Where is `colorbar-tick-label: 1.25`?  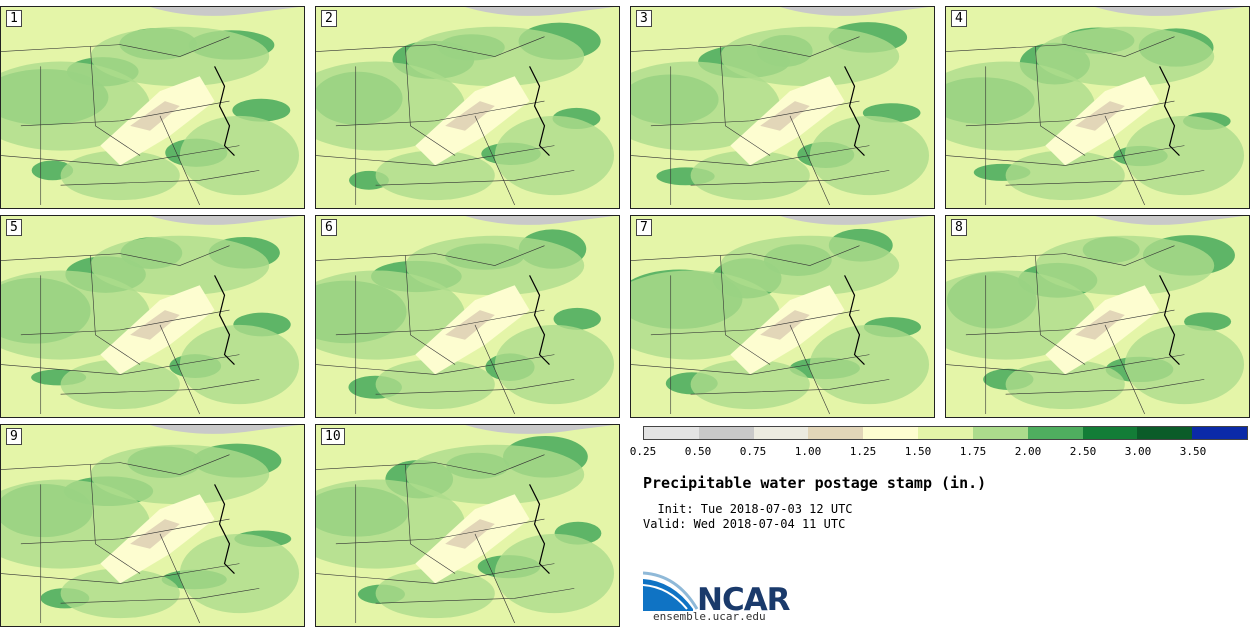
colorbar-tick-label: 1.25 is located at coordinates (863, 451).